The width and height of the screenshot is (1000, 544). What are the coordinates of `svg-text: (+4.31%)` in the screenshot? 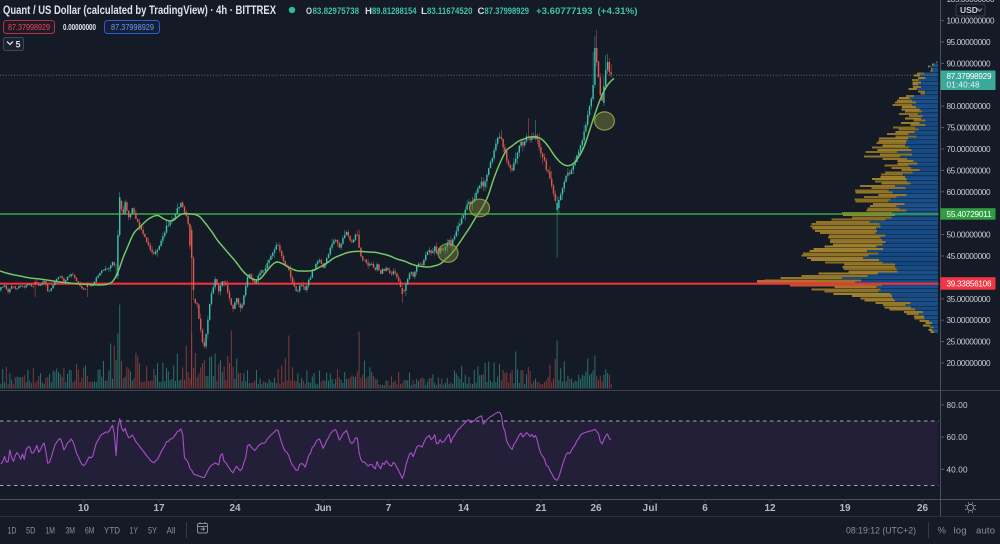 It's located at (618, 11).